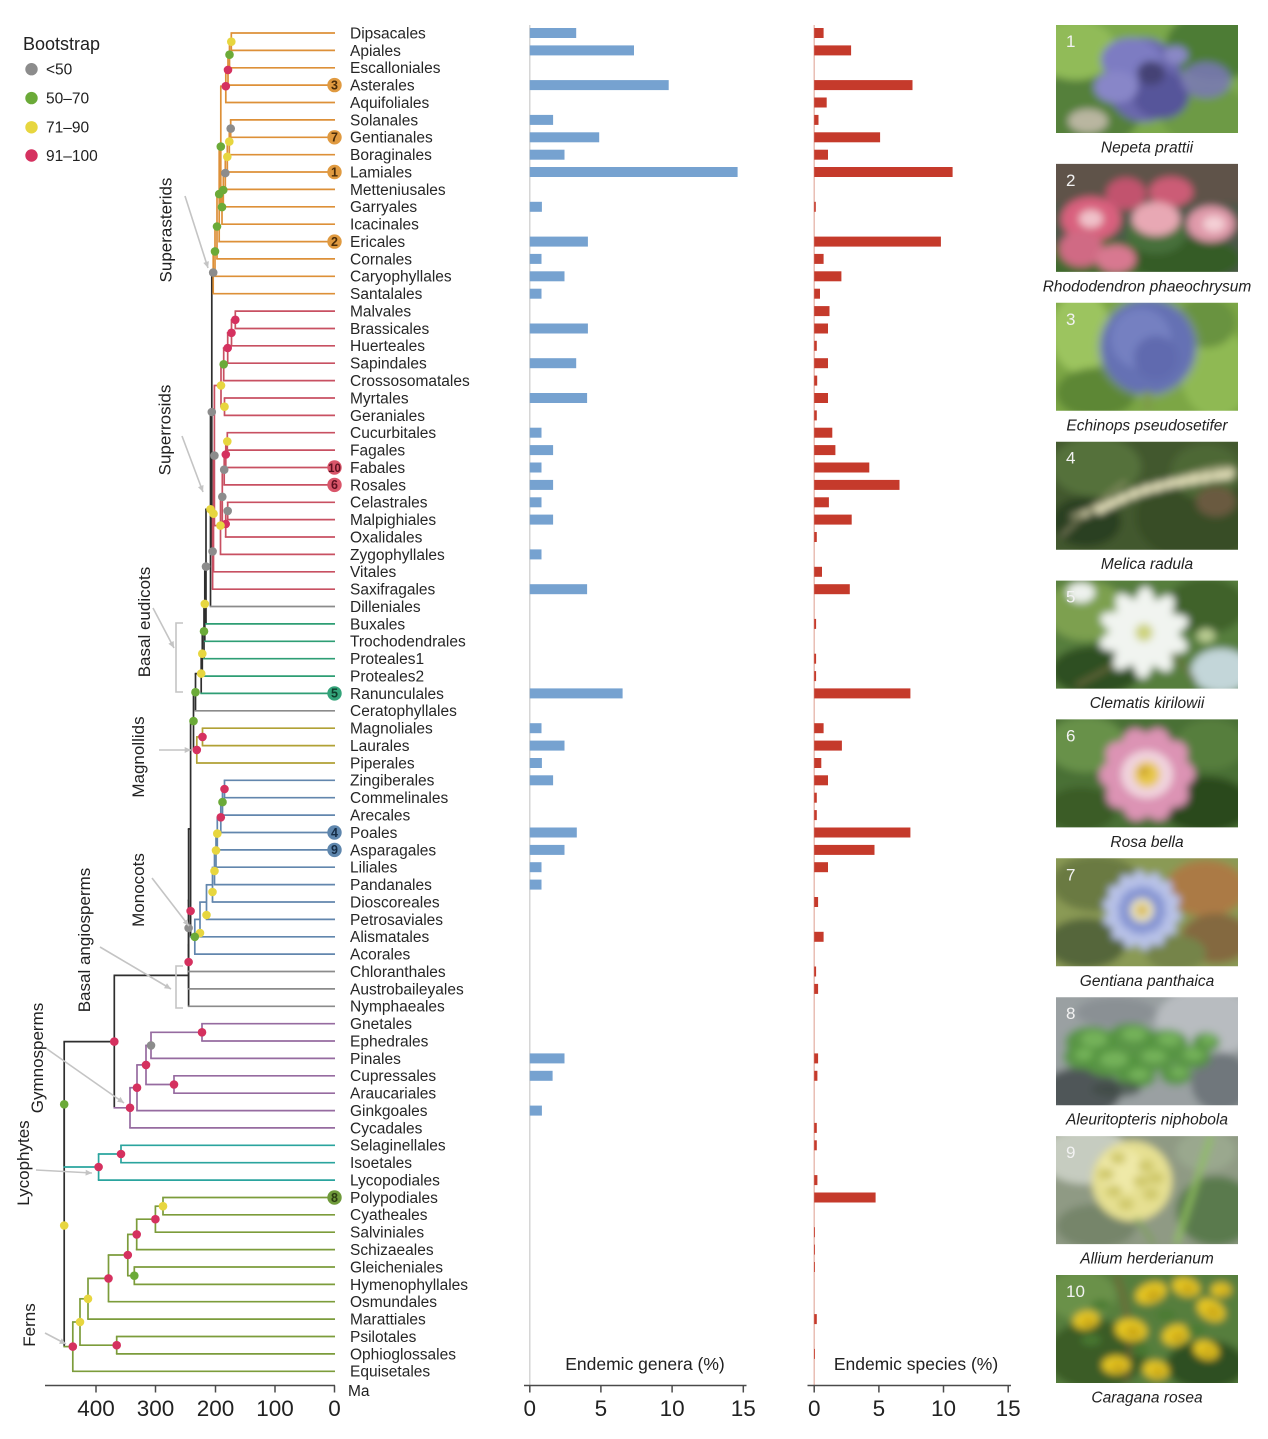  What do you see at coordinates (67, 128) in the screenshot?
I see `svg-text: 71–90` at bounding box center [67, 128].